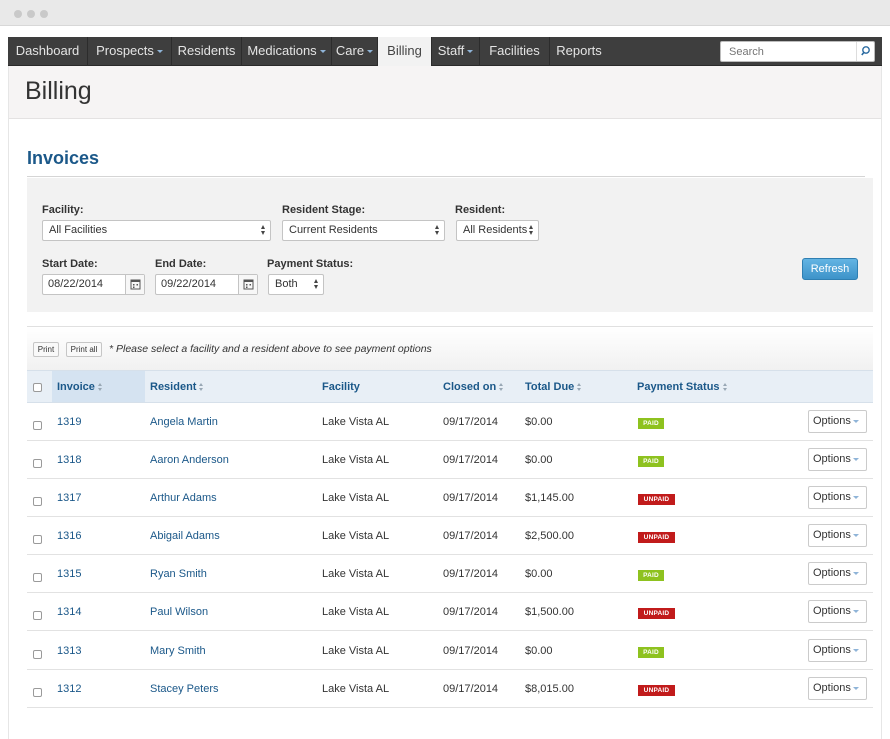 This screenshot has height=739, width=890. Describe the element at coordinates (287, 51) in the screenshot. I see `nav-medications: Medications` at that location.